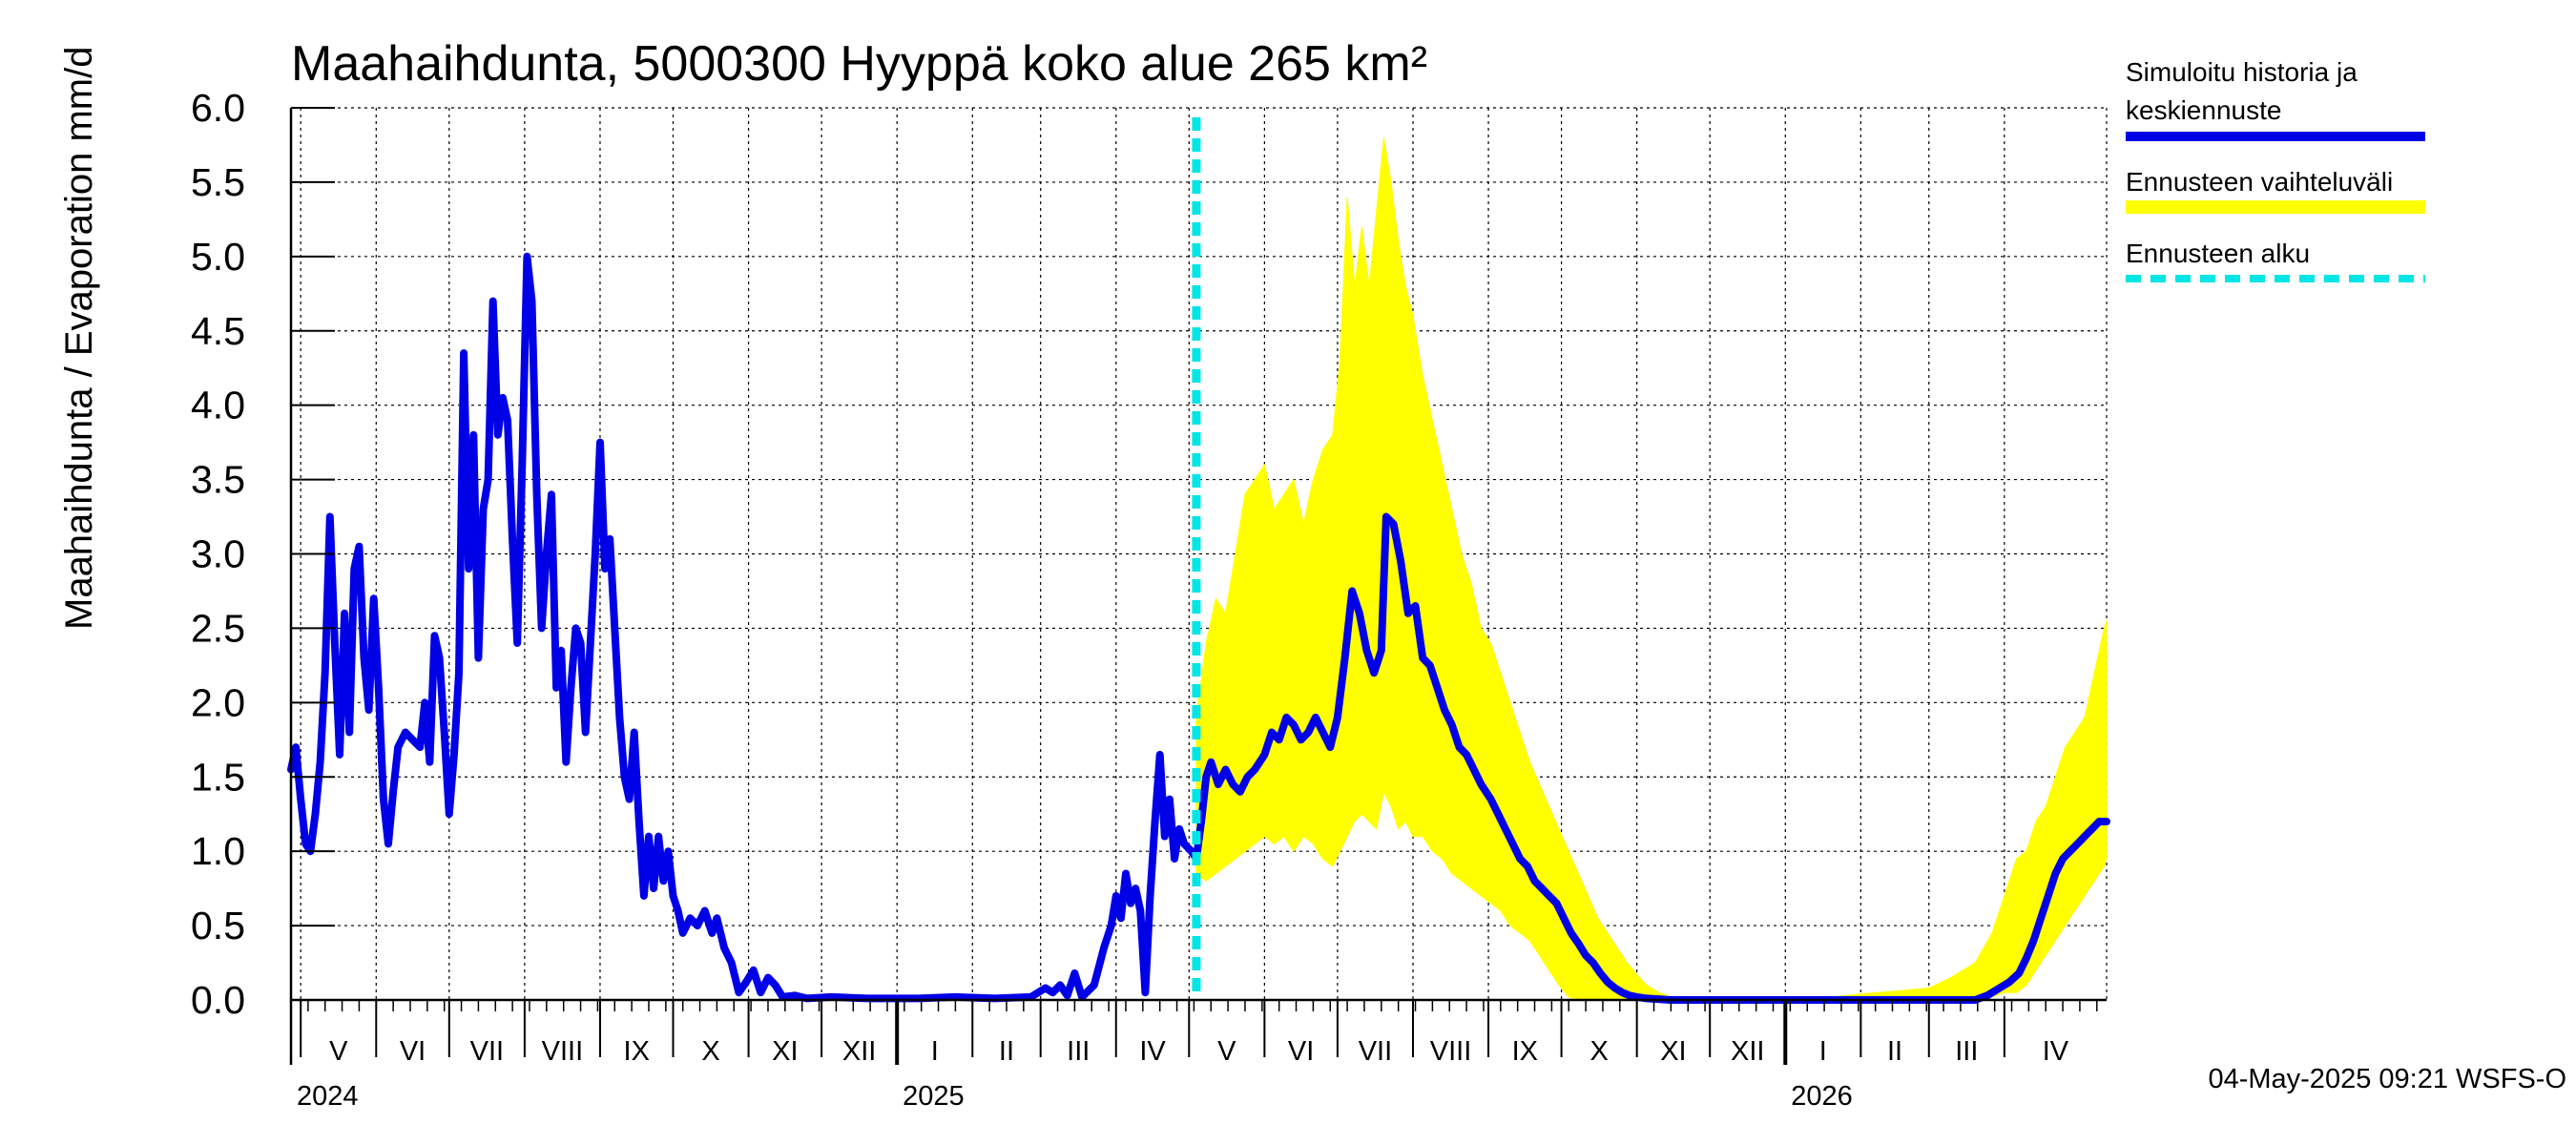 The image size is (2576, 1145). What do you see at coordinates (218, 925) in the screenshot?
I see `y-tick-label: 0.5` at bounding box center [218, 925].